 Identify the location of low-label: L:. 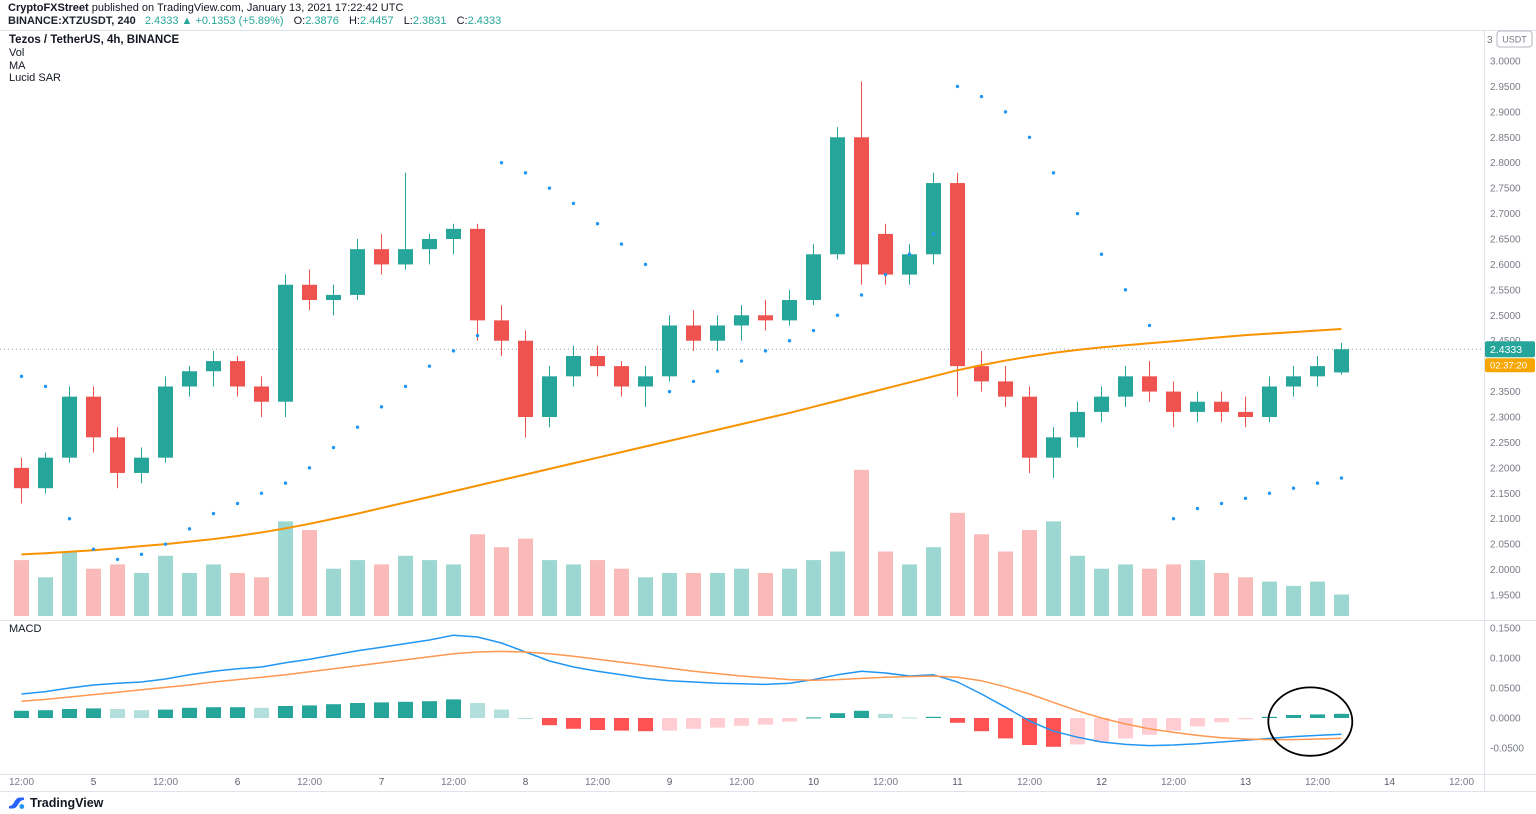
(408, 21).